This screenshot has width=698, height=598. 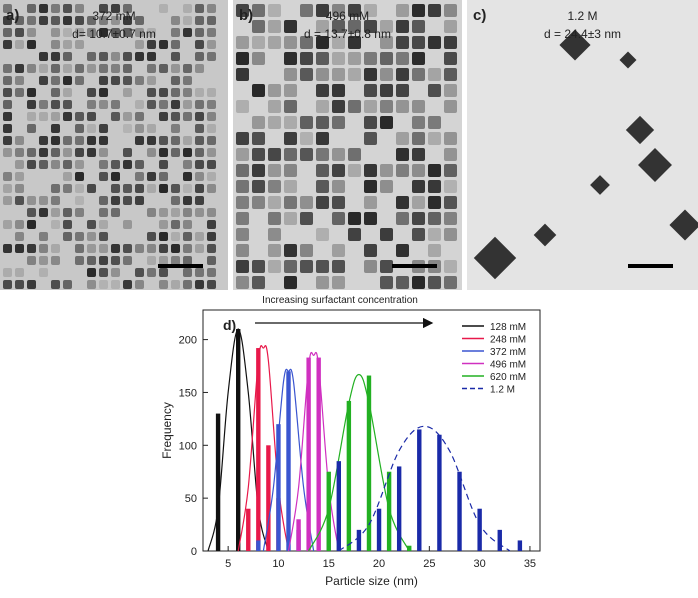 I want to click on concentration: 1.2 M, so click(x=582, y=16).